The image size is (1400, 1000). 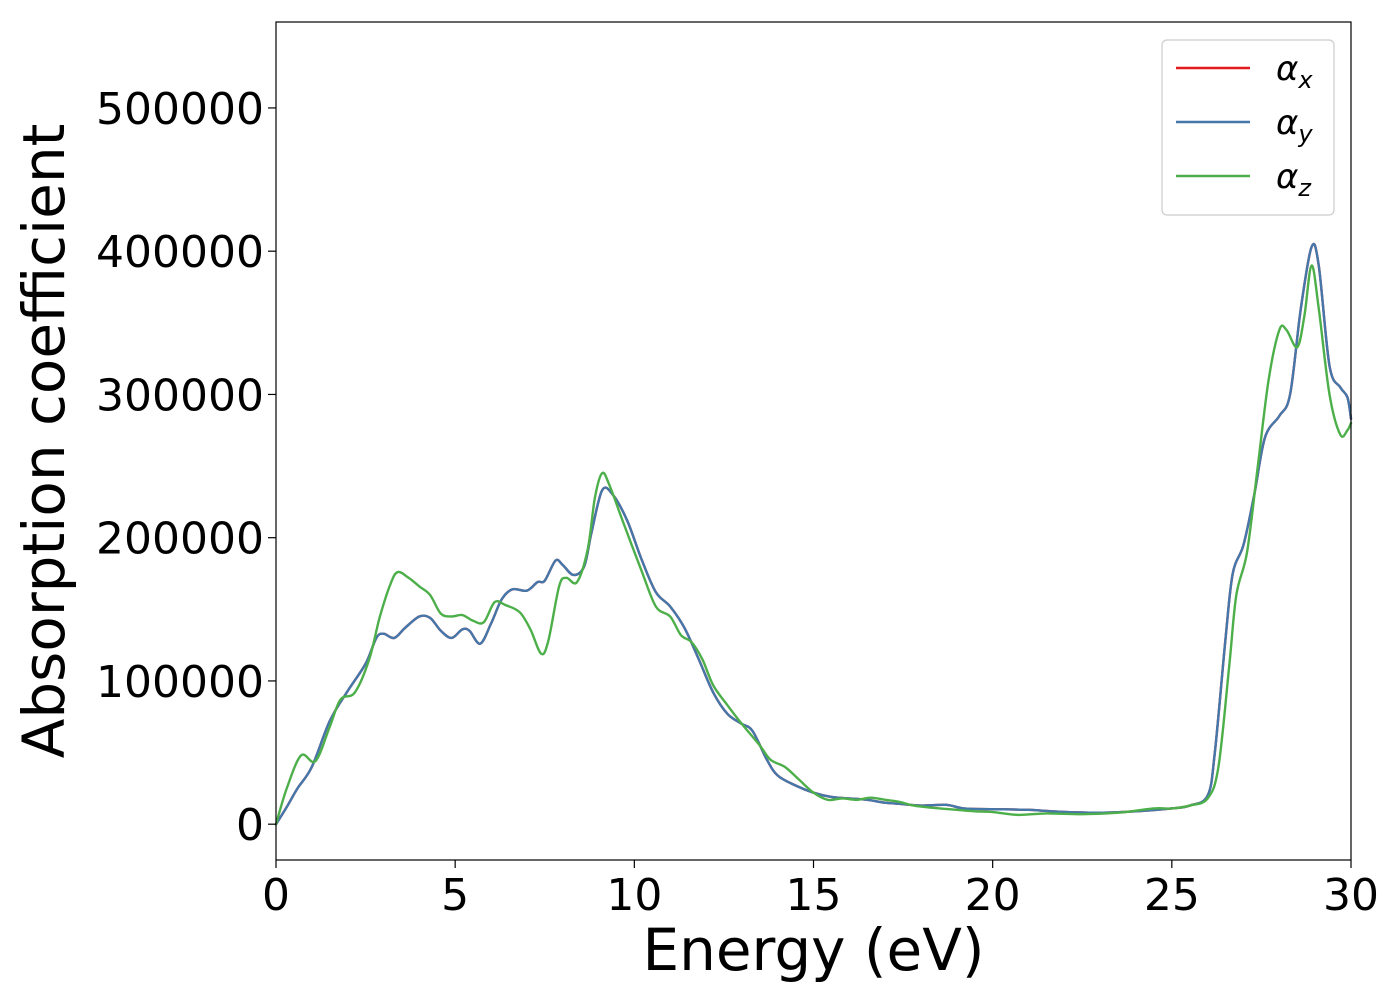 I want to click on y-tick-label: 100000, so click(x=180, y=682).